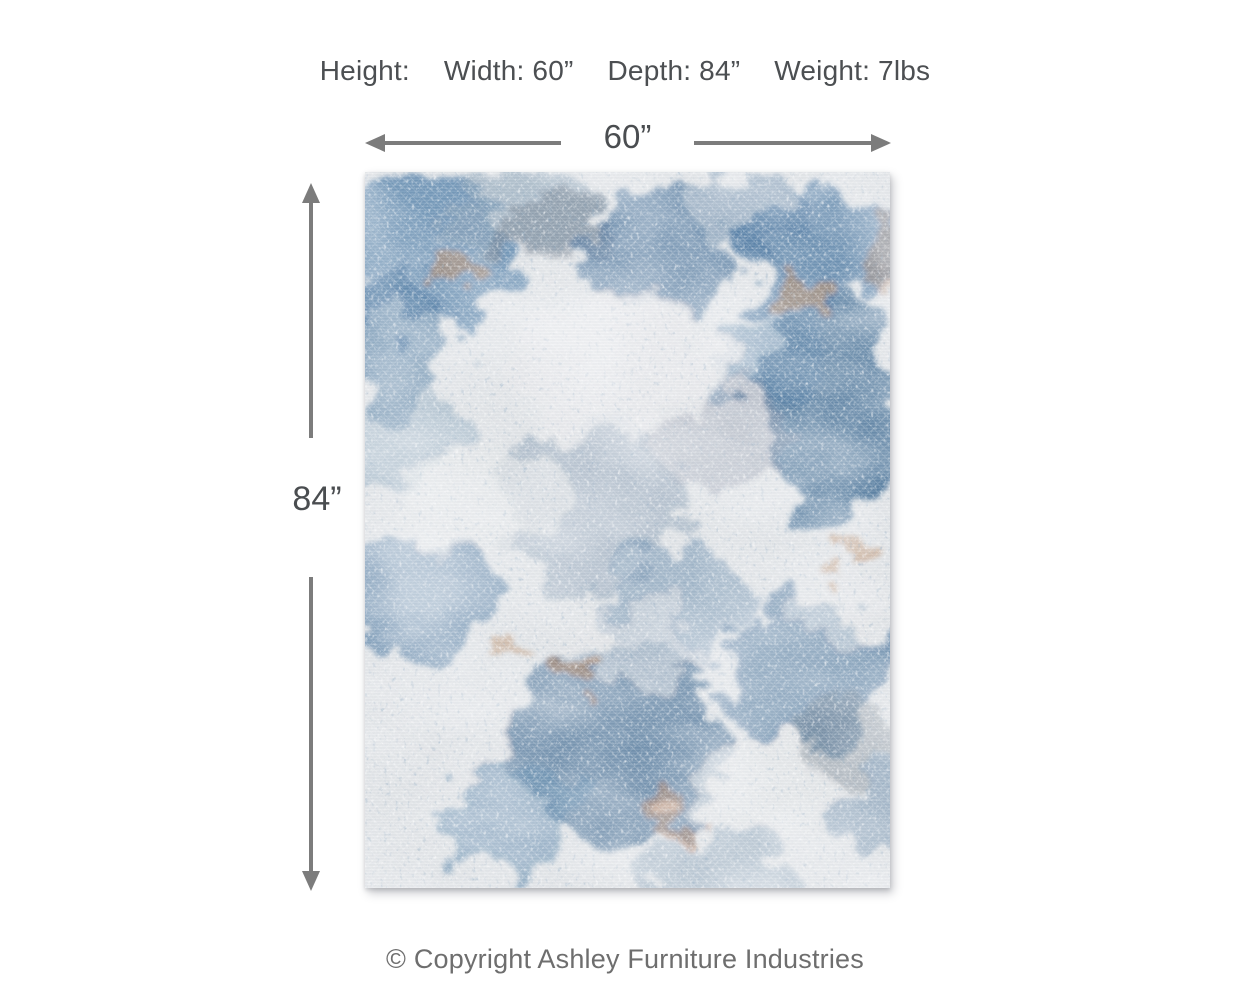  I want to click on spec-width: Width: 60”, so click(508, 70).